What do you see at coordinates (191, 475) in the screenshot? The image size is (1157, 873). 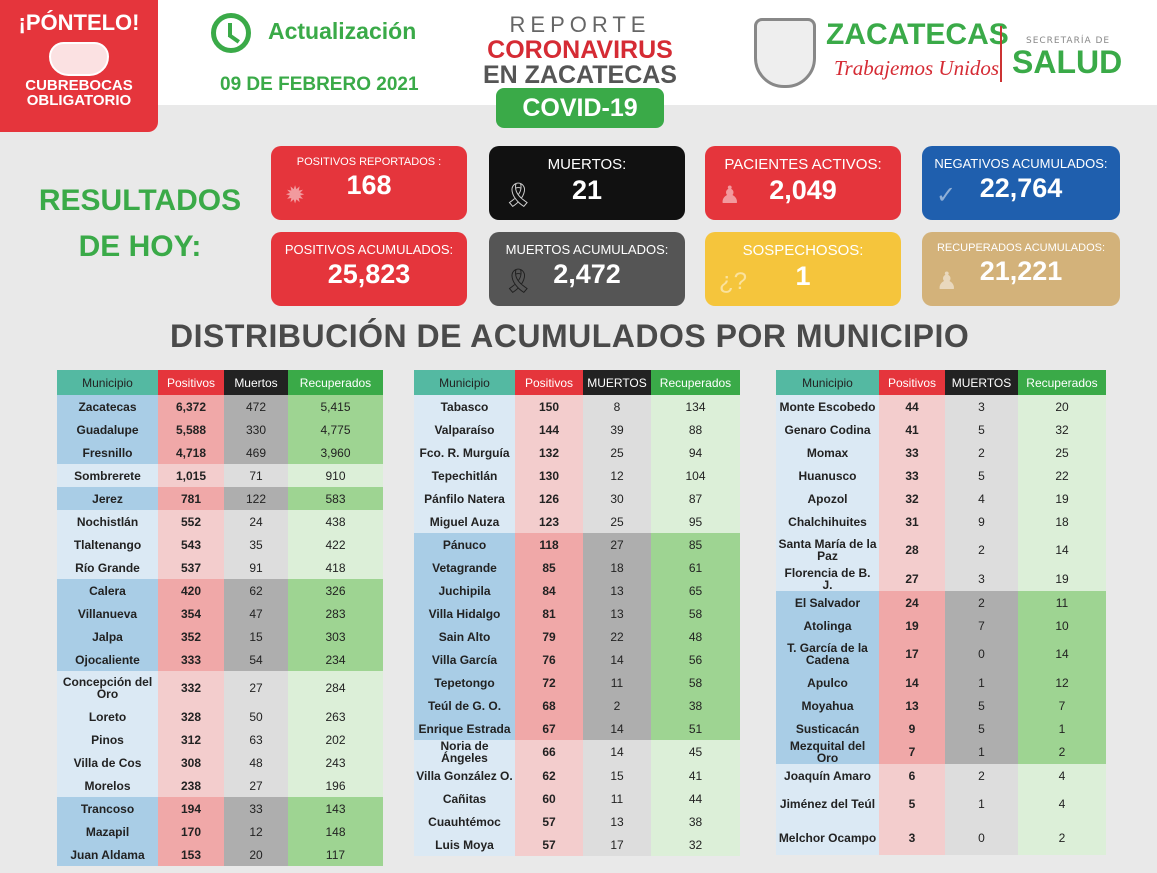 I see `cell-positivos: 1,015` at bounding box center [191, 475].